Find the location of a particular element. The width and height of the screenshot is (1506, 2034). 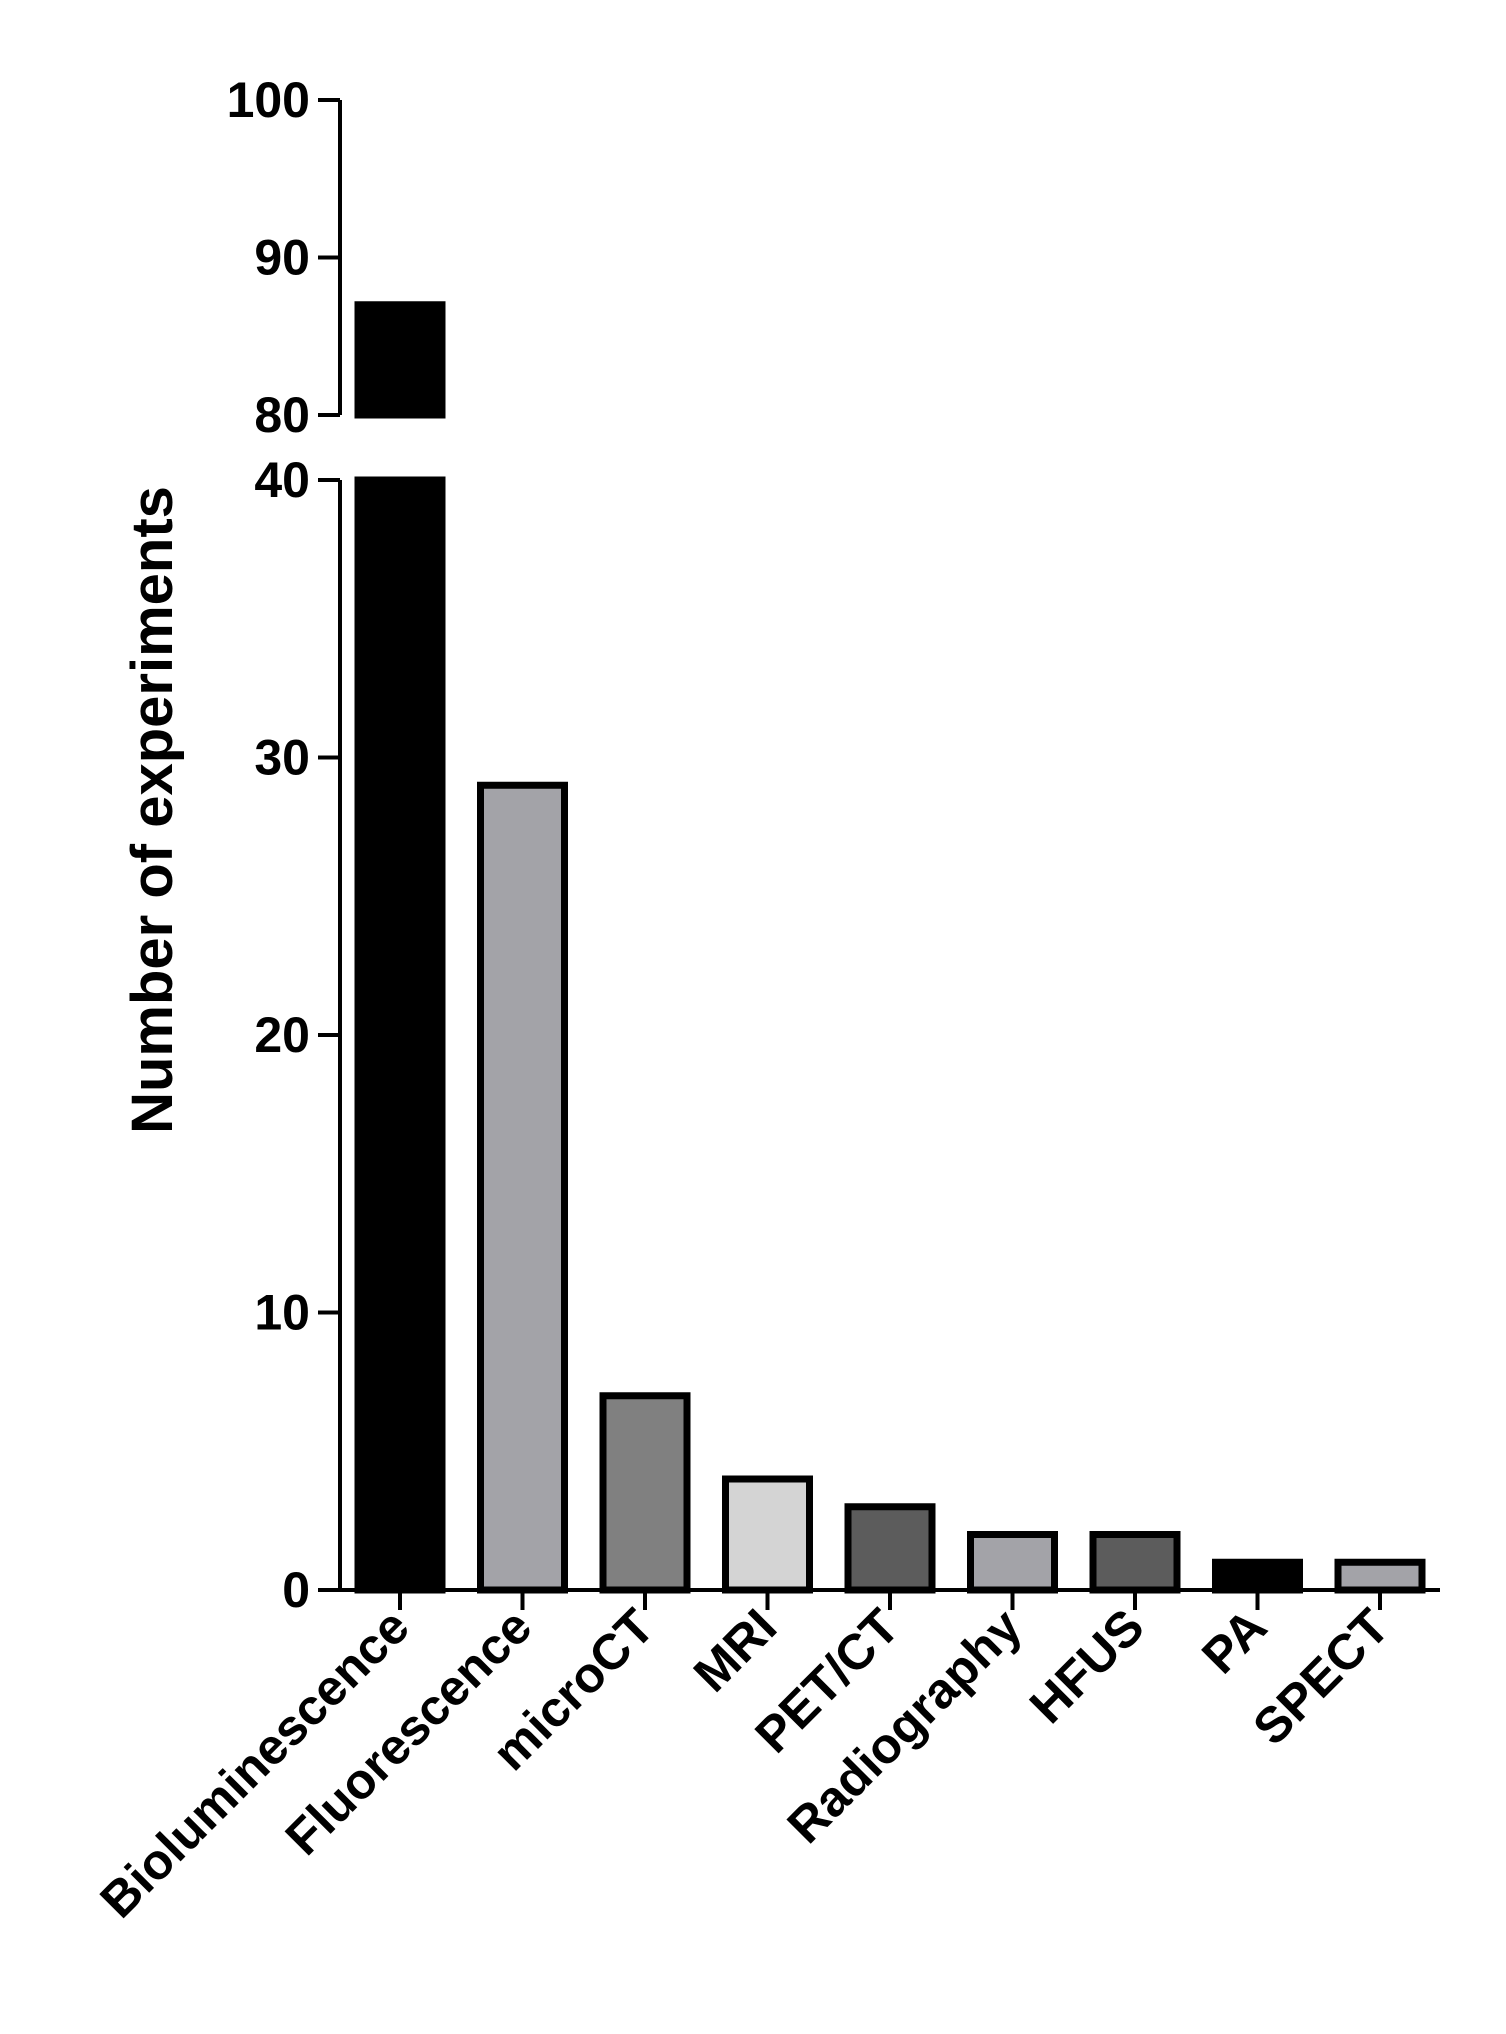

bar-hfus is located at coordinates (1135, 1562).